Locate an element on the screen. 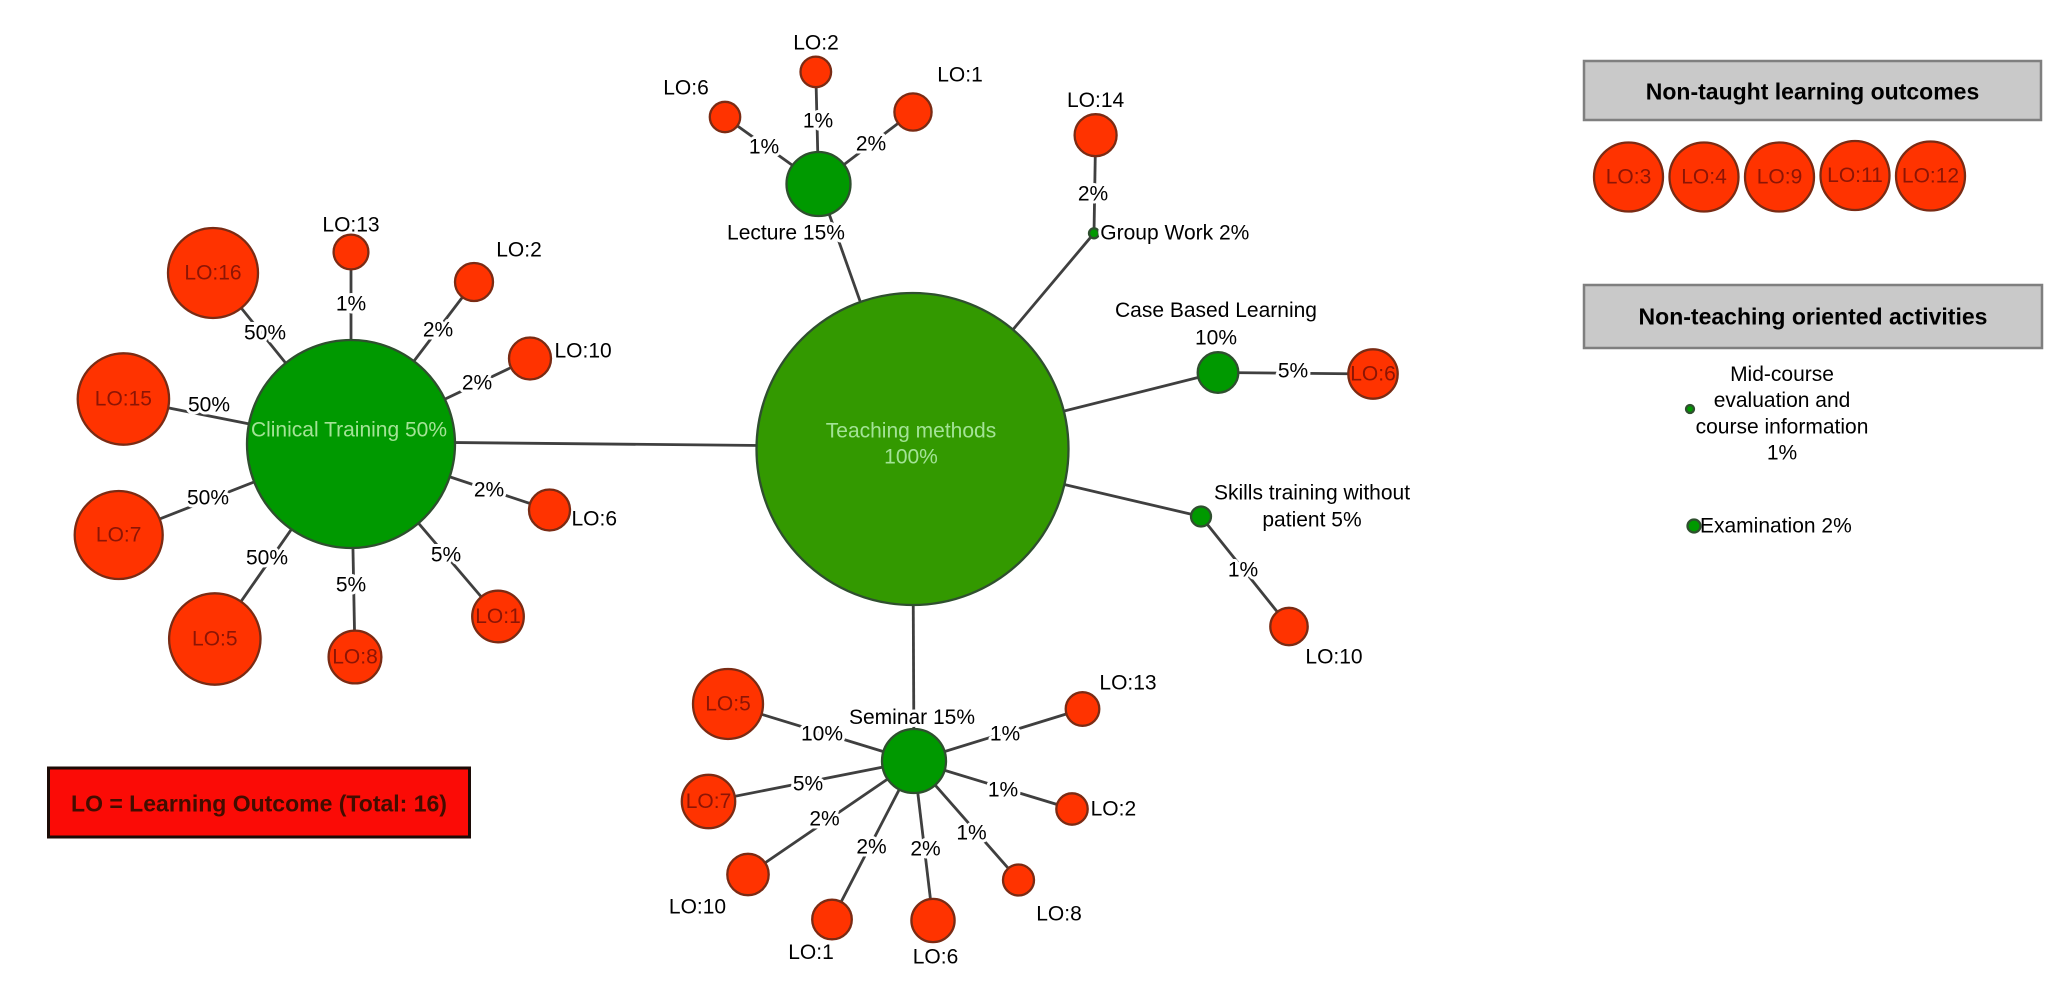  svg-text: LO:11 is located at coordinates (1855, 175).